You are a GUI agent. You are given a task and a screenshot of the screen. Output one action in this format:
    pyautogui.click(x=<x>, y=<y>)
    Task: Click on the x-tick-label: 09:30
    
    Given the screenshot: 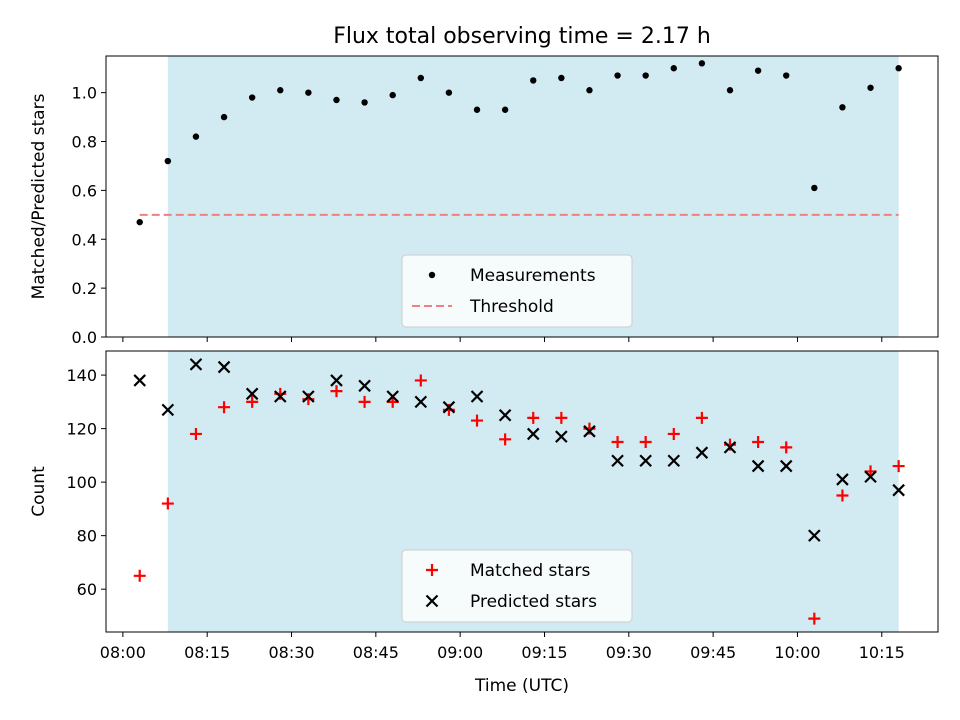 What is the action you would take?
    pyautogui.click(x=629, y=652)
    